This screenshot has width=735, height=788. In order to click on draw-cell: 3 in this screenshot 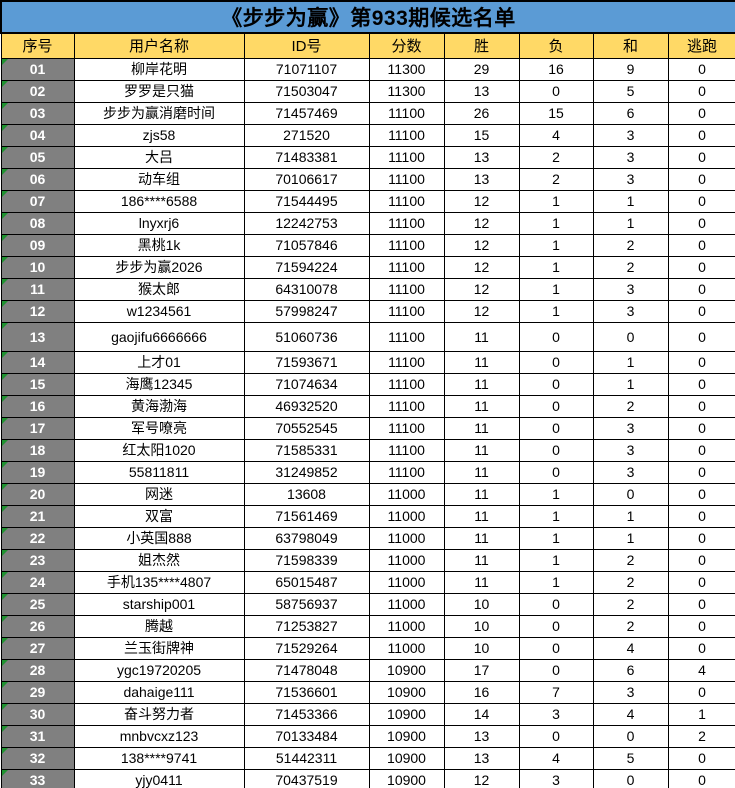, I will do `click(630, 692)`.